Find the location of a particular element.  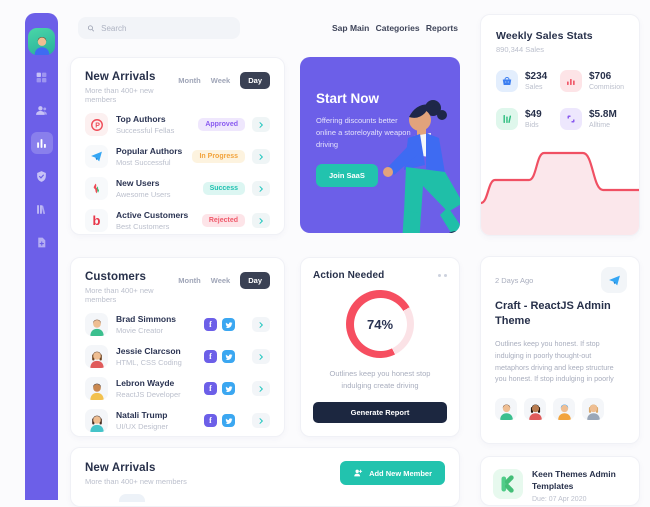

flame-figure-icon is located at coordinates (96, 188).